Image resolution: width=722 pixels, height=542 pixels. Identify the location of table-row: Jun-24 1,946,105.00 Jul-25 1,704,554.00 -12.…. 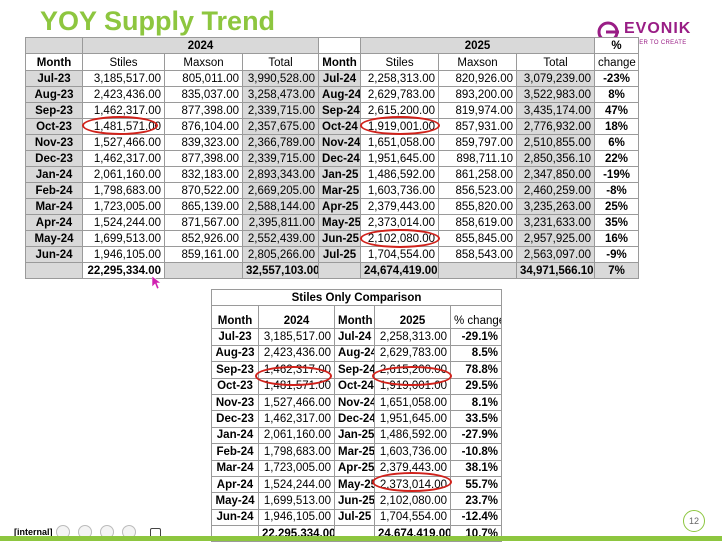
(357, 517).